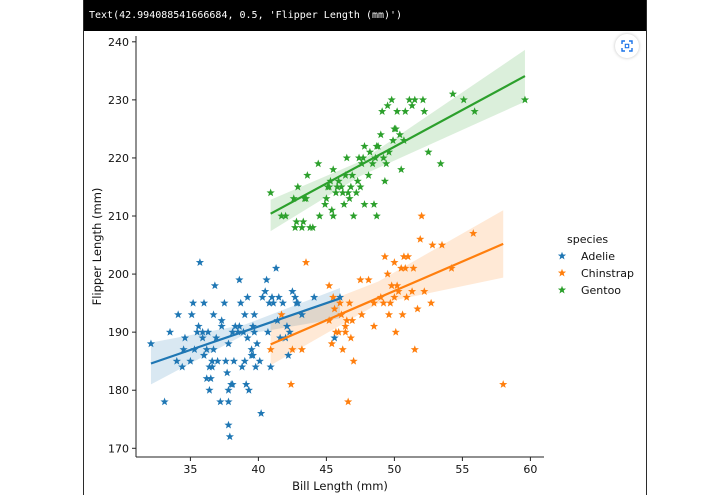 The image size is (715, 495). Describe the element at coordinates (387, 288) in the screenshot. I see `ci-band-chinstrap` at that location.